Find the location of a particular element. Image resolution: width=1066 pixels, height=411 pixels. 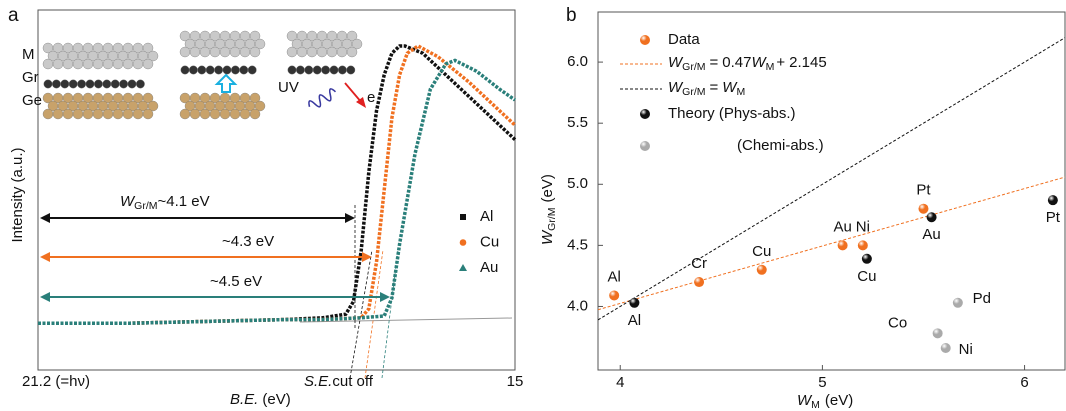

annotation-part: ~4.1 eV is located at coordinates (184, 201).